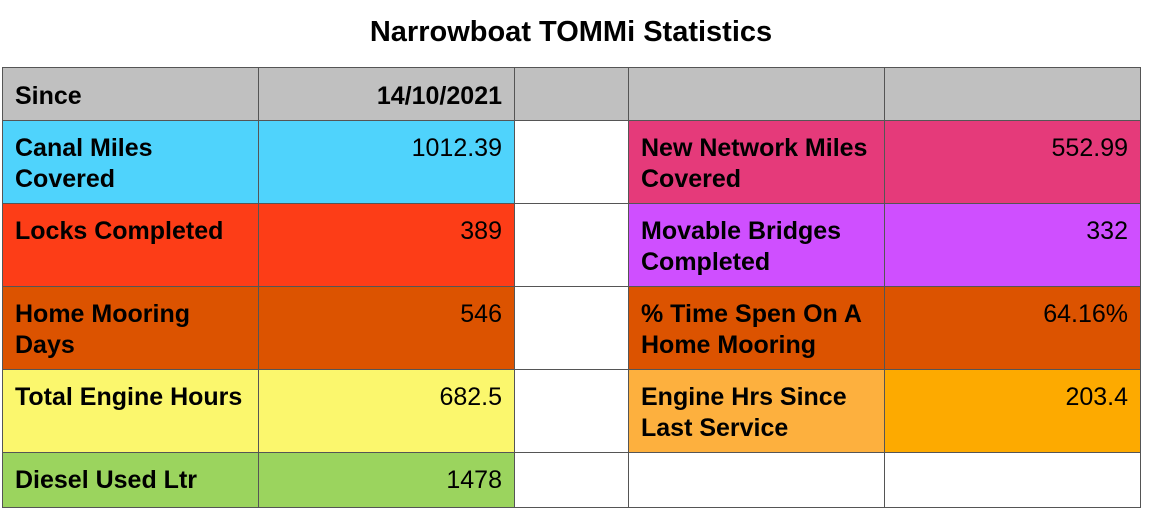  Describe the element at coordinates (386, 162) in the screenshot. I see `stat-value-canal-miles: 1012.39` at that location.